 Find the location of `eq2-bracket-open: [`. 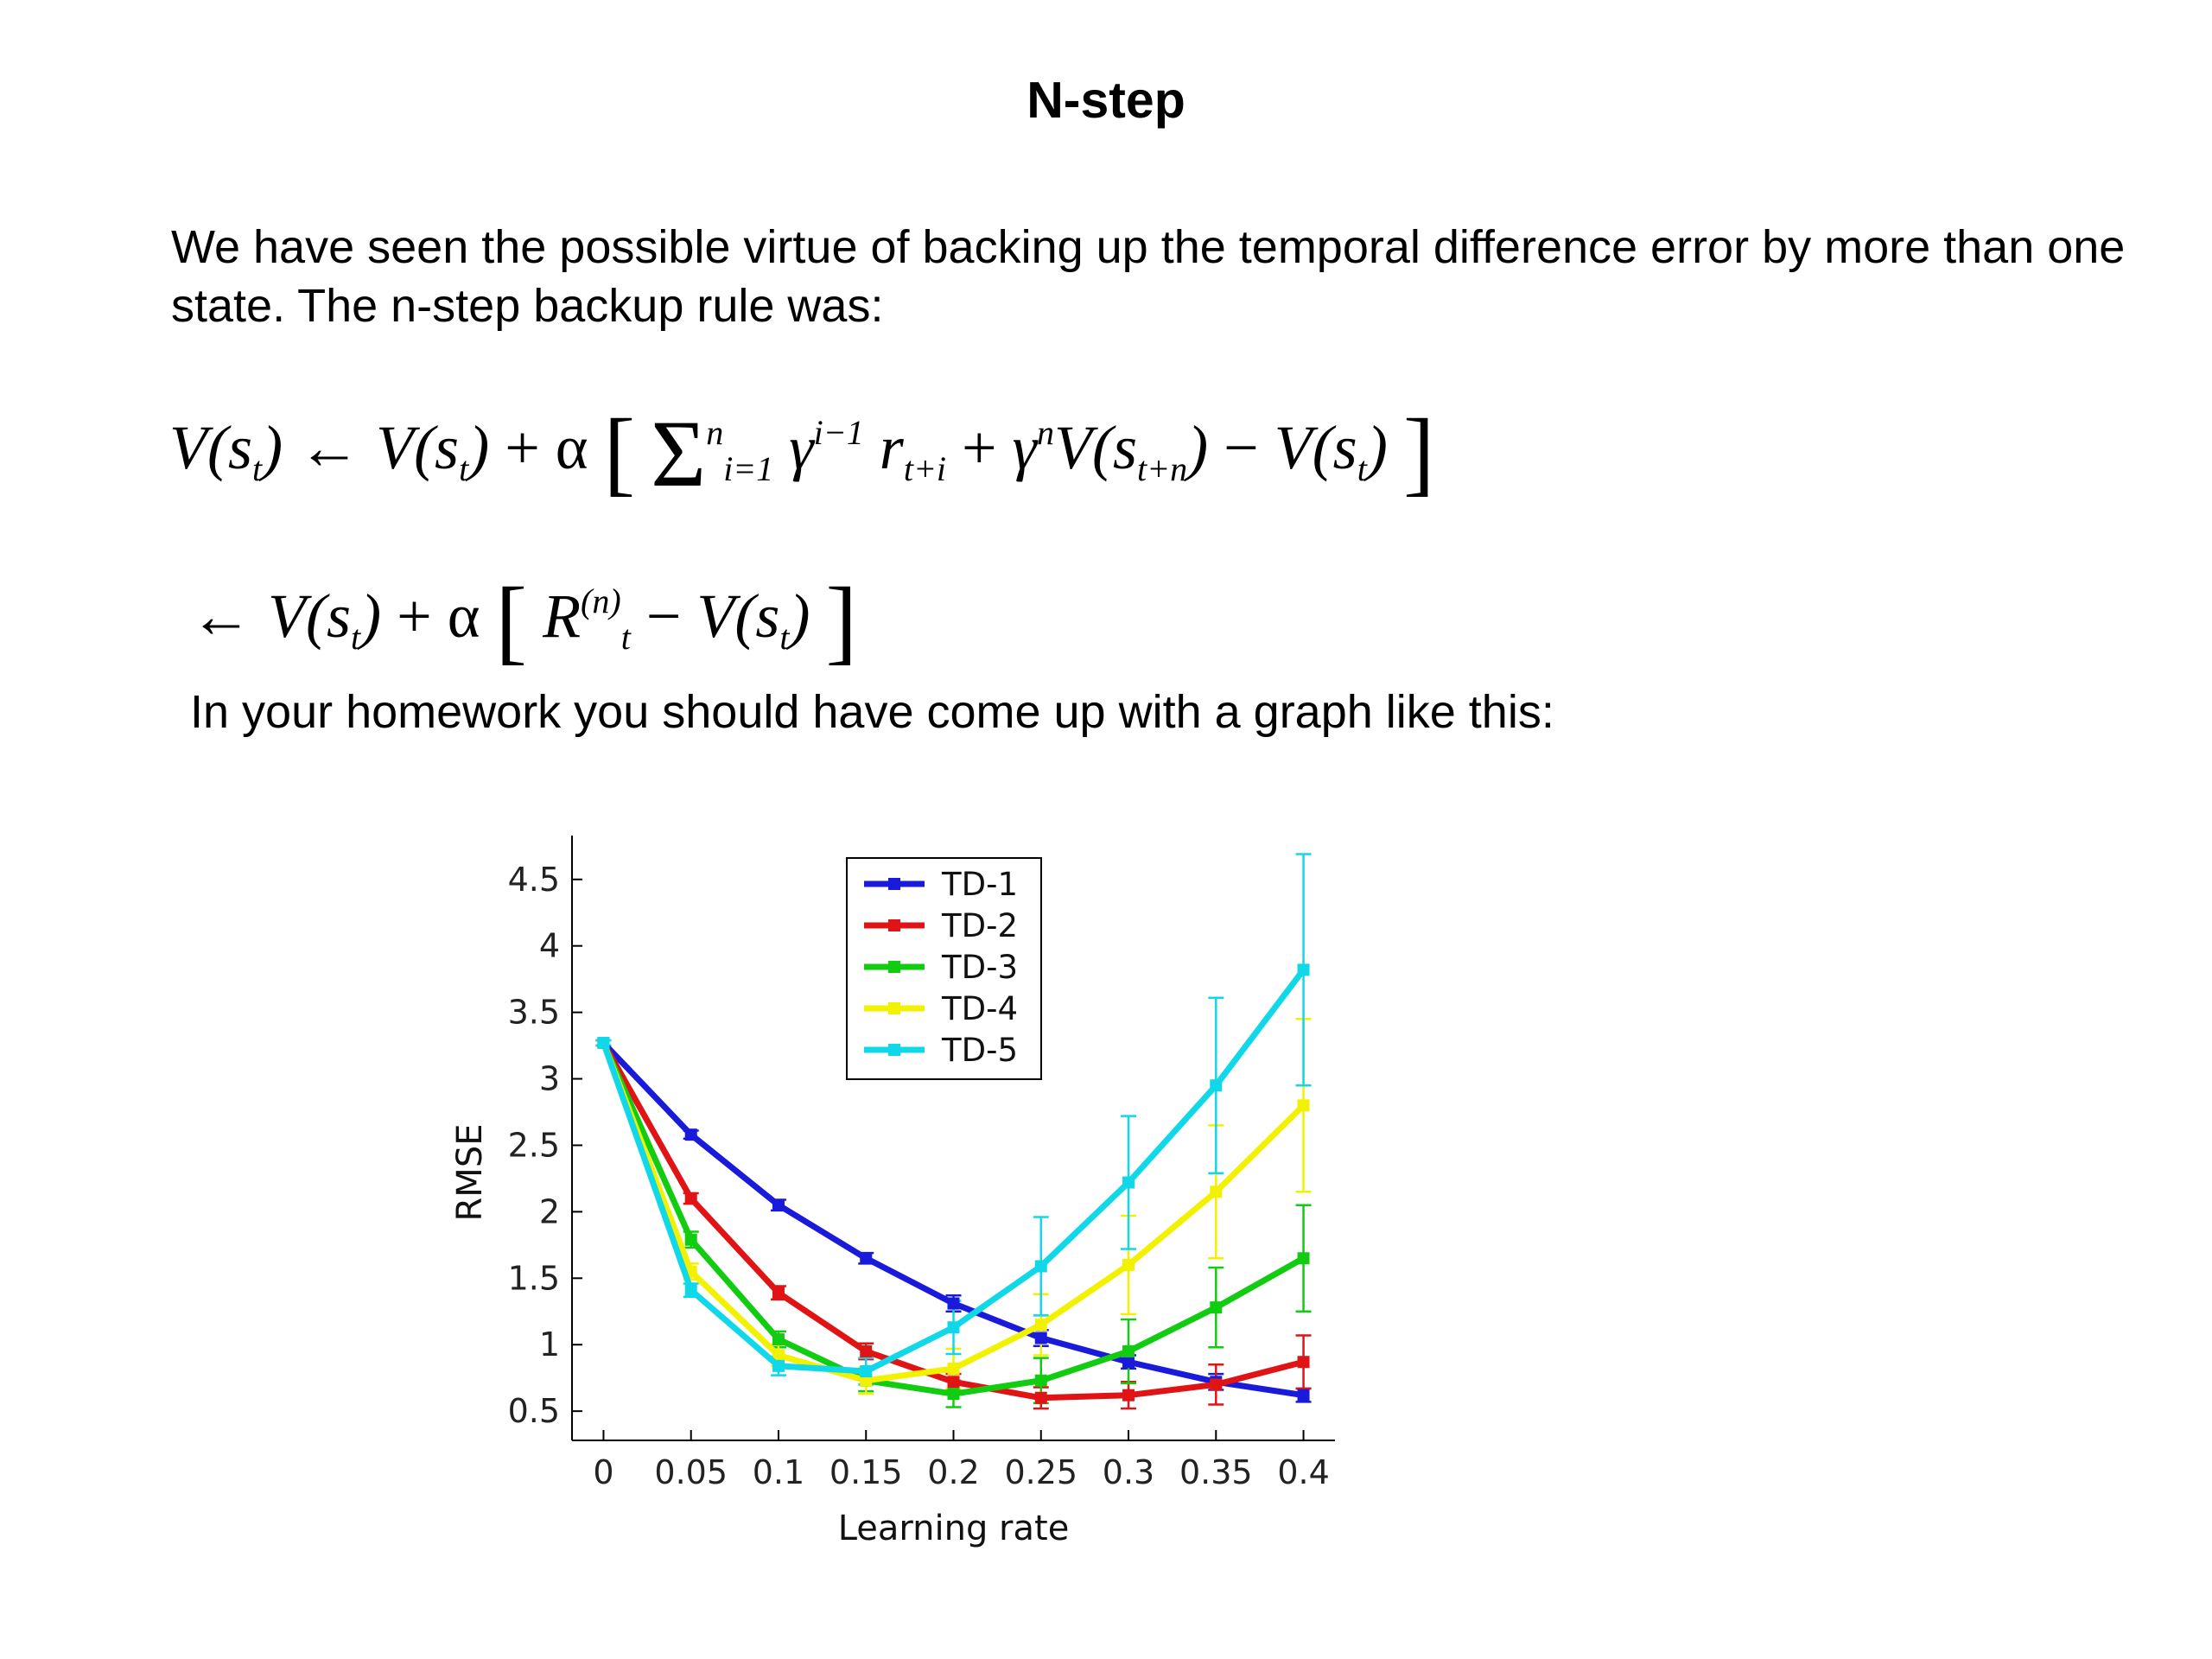

eq2-bracket-open: [ is located at coordinates (511, 620).